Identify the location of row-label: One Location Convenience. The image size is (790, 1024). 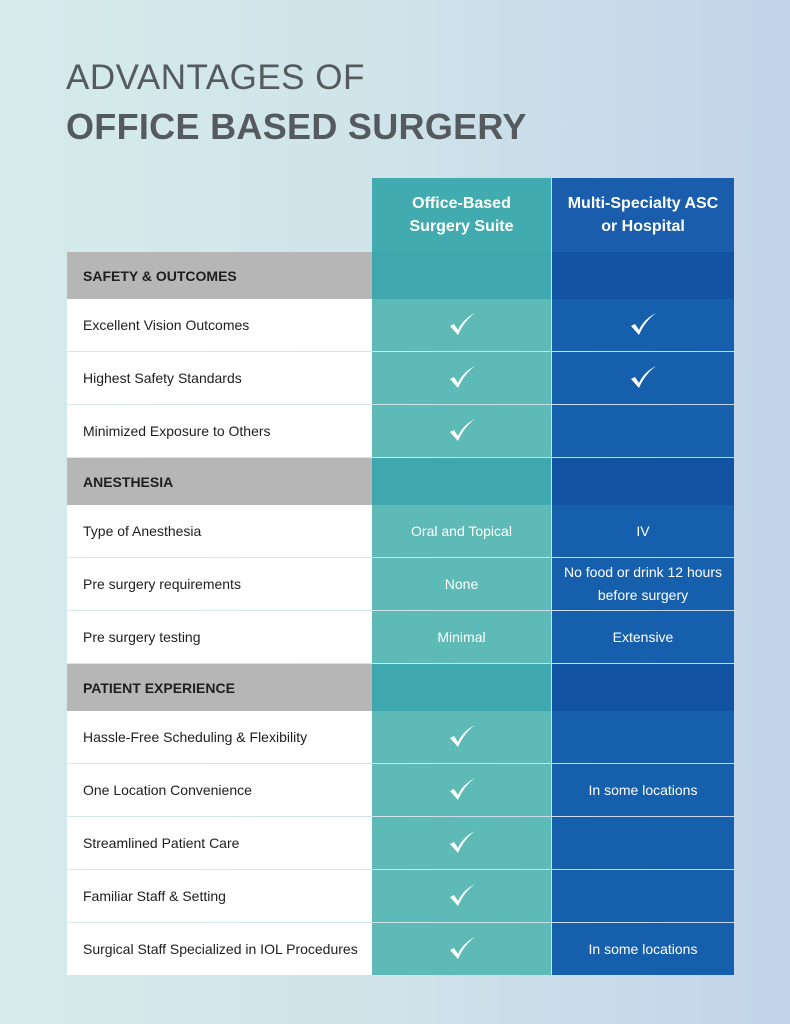
(219, 790).